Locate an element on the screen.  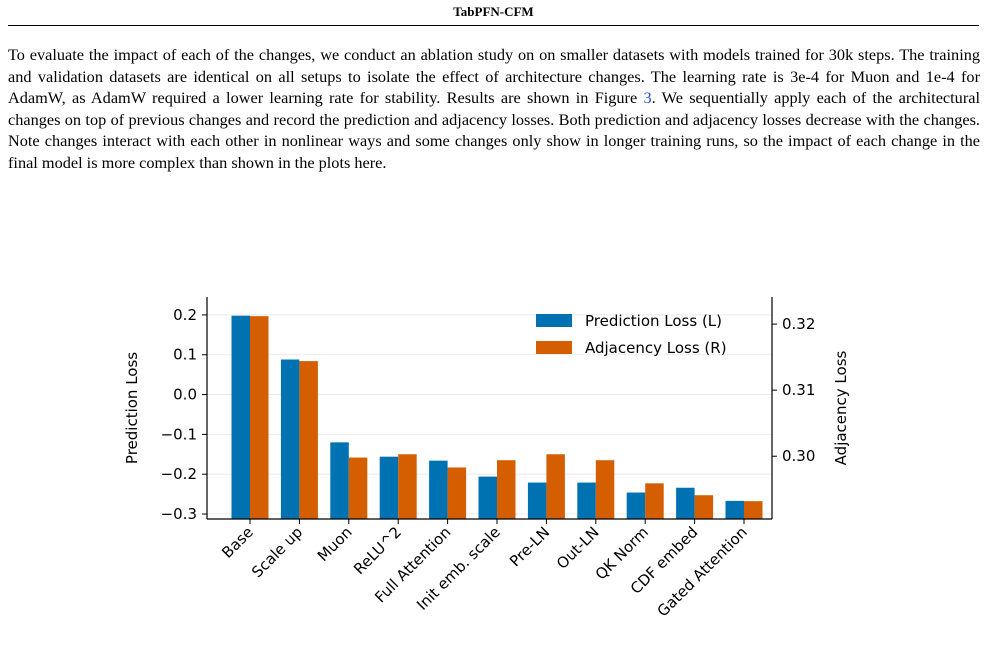
x-tick-label: Muon is located at coordinates (335, 544).